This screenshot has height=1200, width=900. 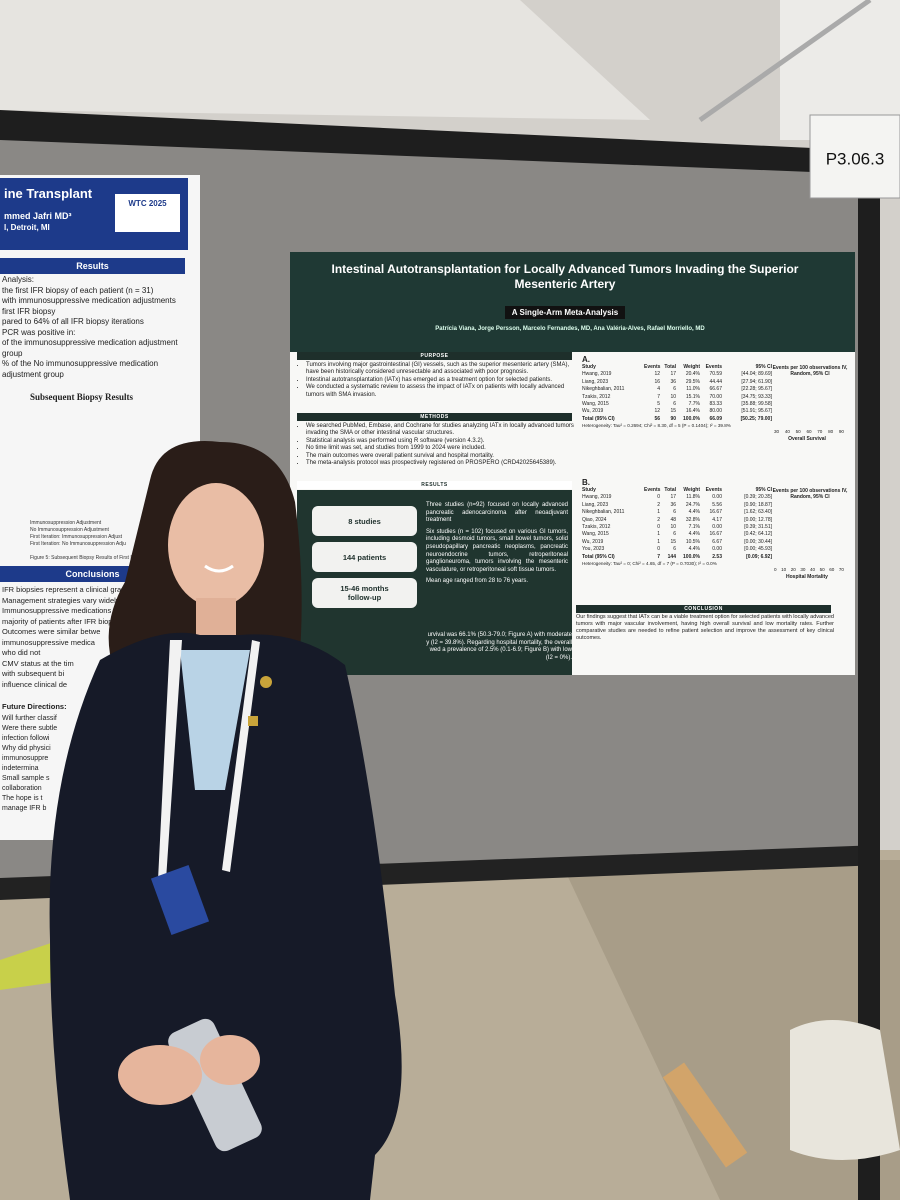 I want to click on table-cell: 95% CI, so click(x=763, y=490).